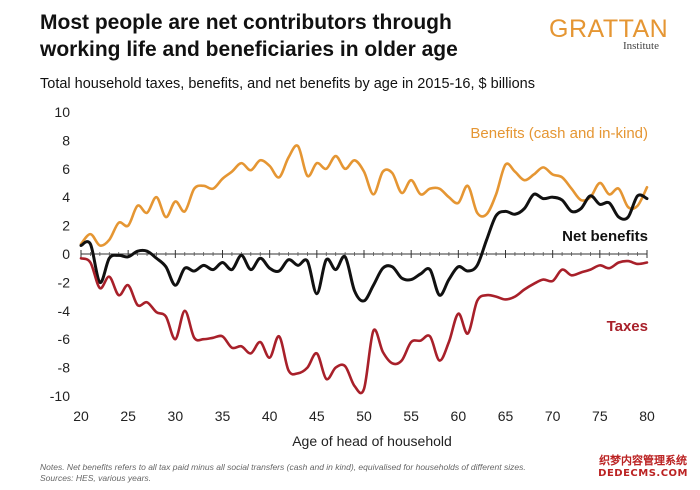 The width and height of the screenshot is (700, 490). I want to click on logo-wordmark: GRATTAN, so click(609, 29).